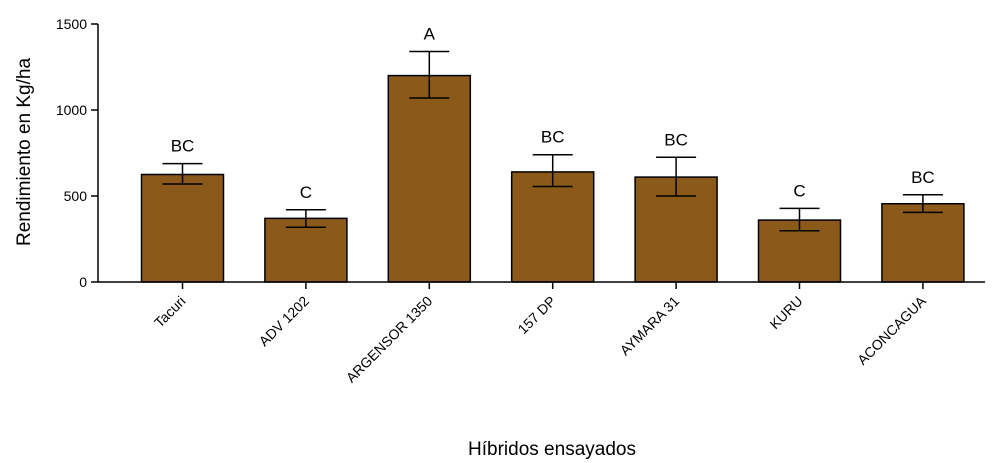 The image size is (995, 463). I want to click on y-tick-label: 500, so click(76, 196).